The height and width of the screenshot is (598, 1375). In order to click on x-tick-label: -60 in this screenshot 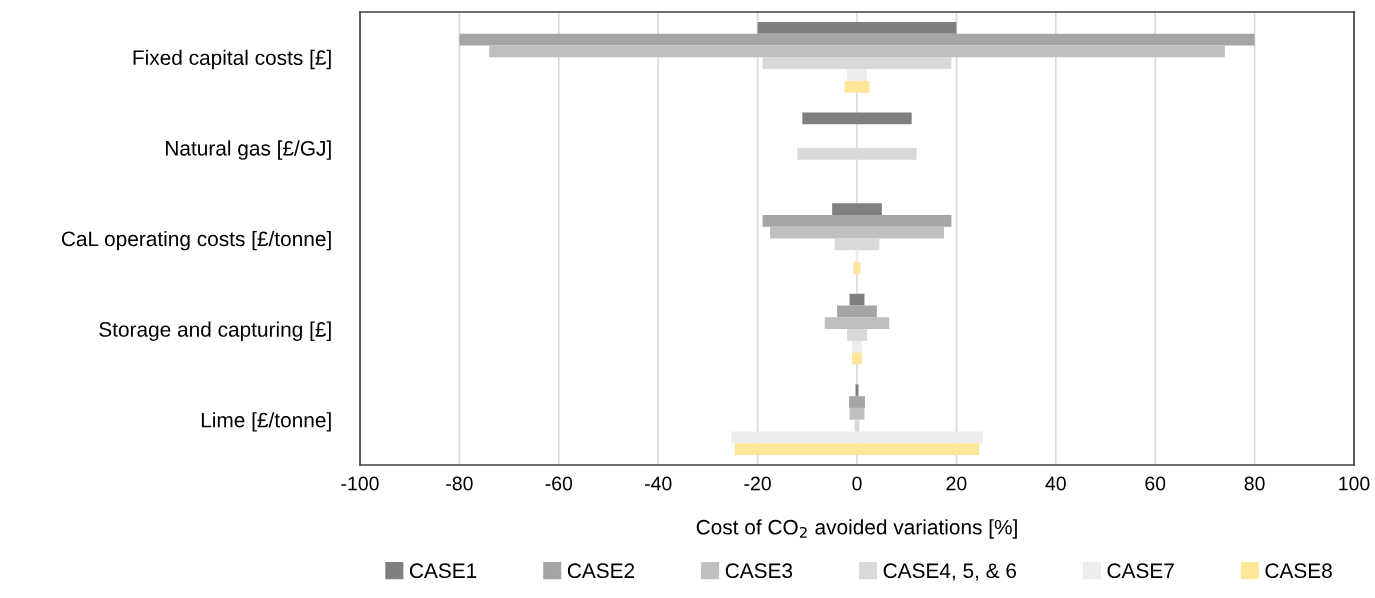, I will do `click(559, 483)`.